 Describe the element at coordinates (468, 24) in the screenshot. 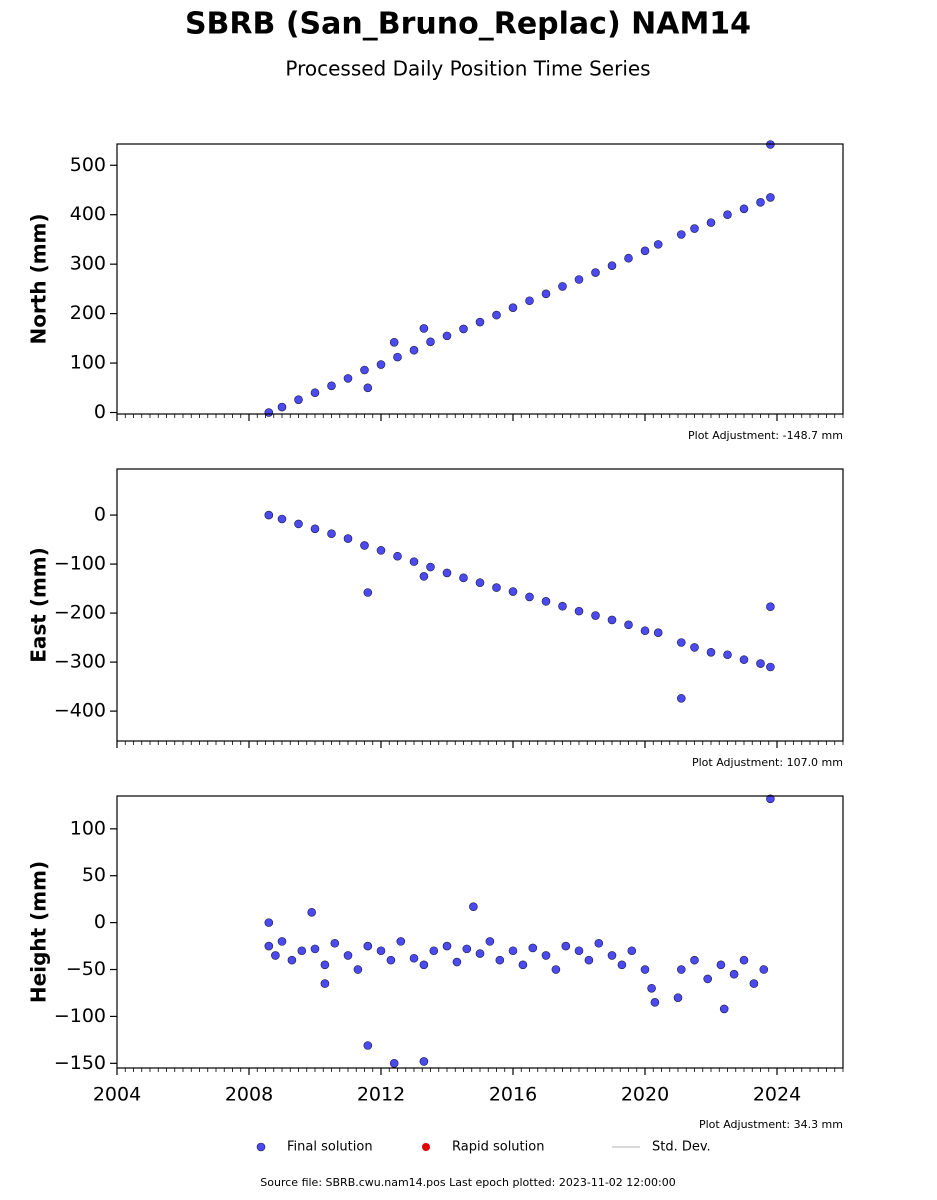

I see `title: SBRB (San_Bruno_Replac) NAM14` at that location.